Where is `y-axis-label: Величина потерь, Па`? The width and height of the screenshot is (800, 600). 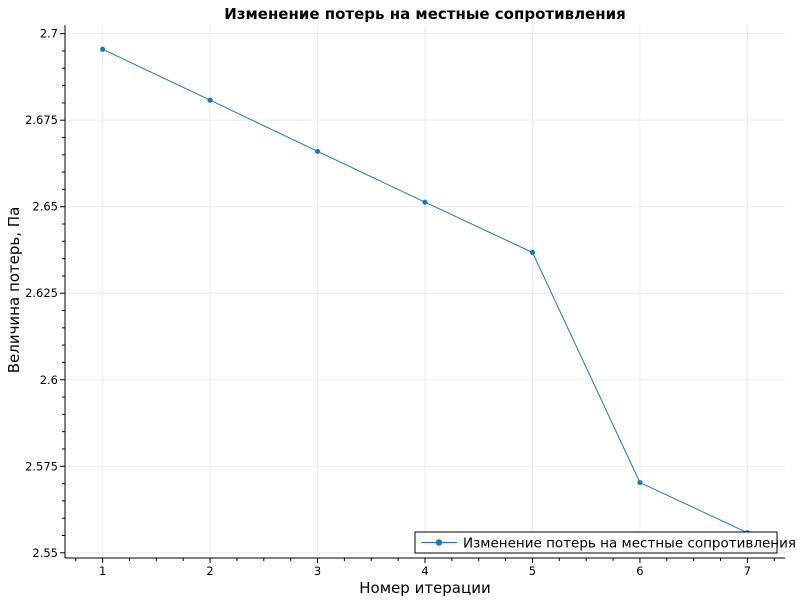
y-axis-label: Величина потерь, Па is located at coordinates (14, 290).